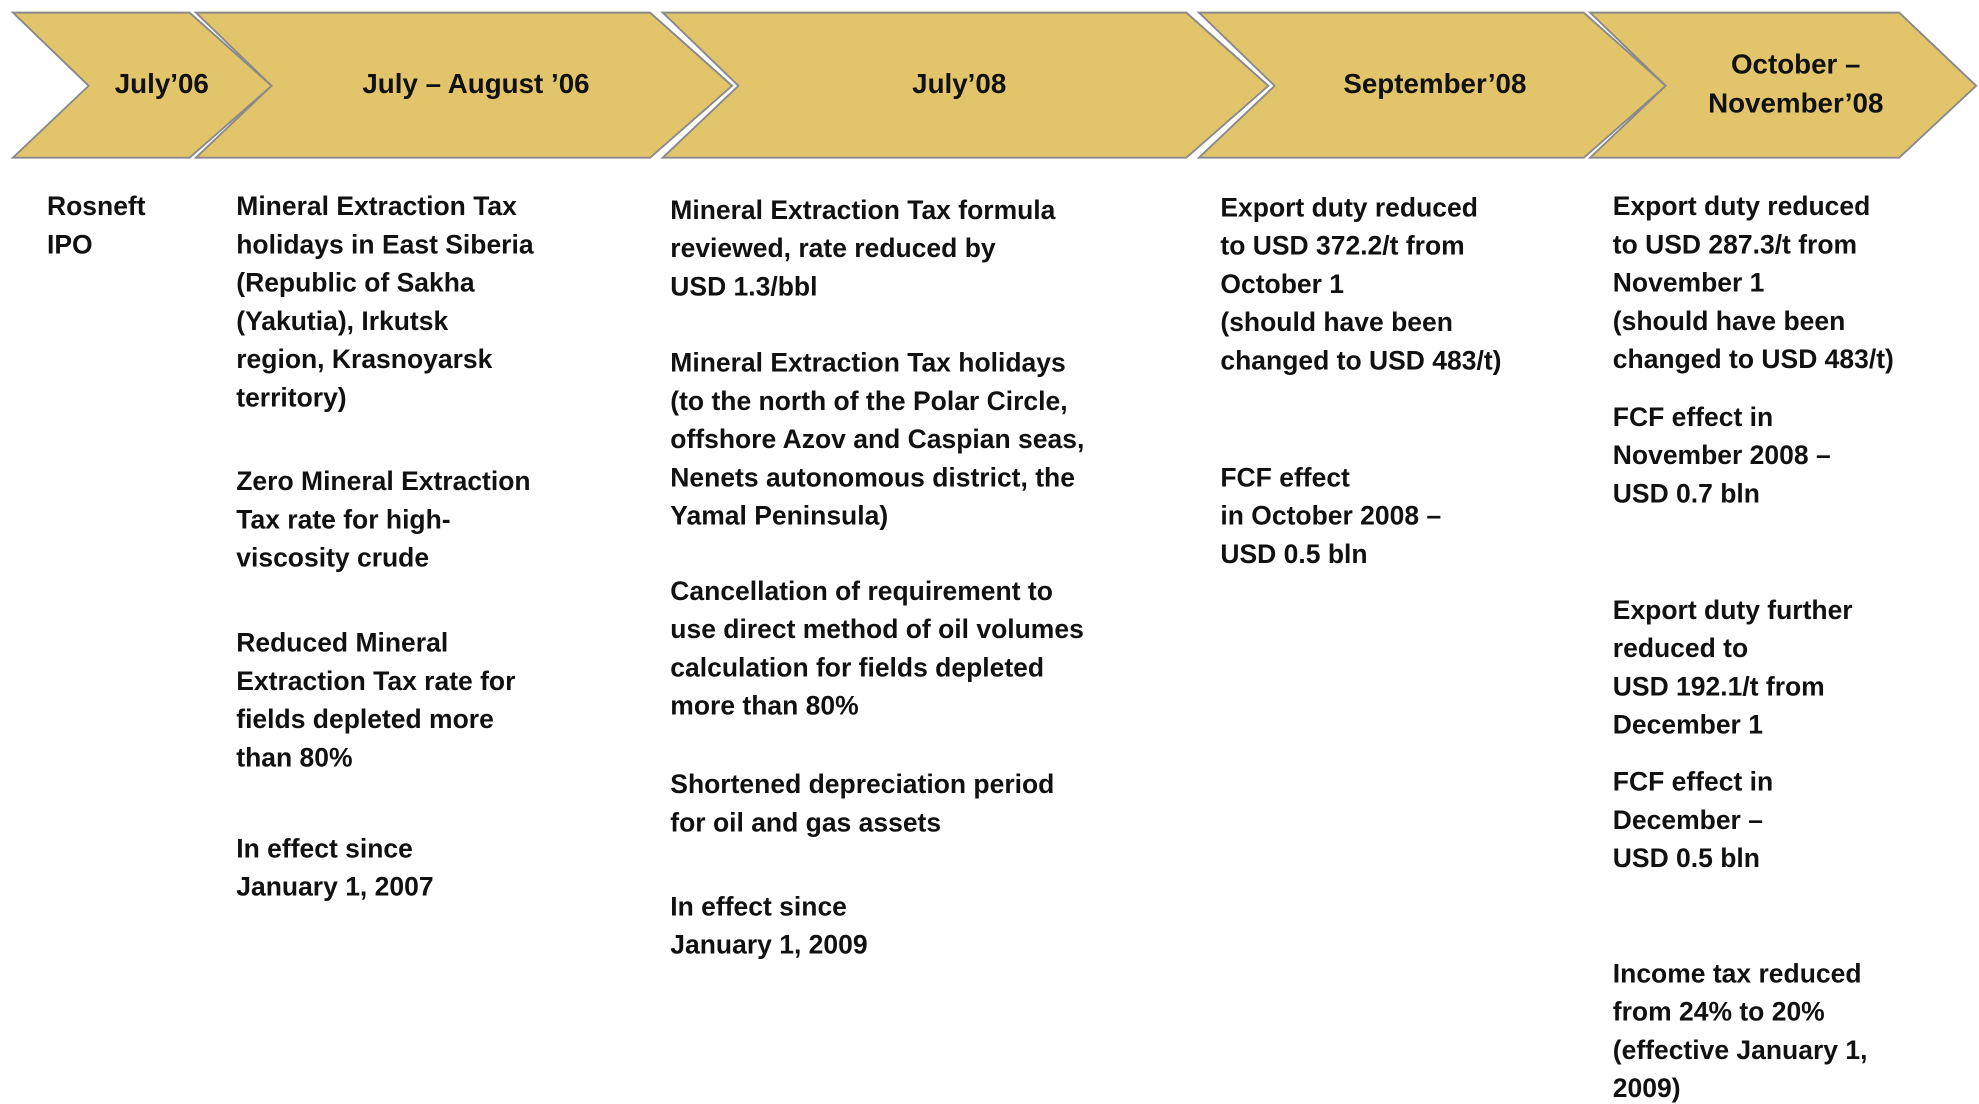 The image size is (1979, 1104). I want to click on item-text: Reduced Mineral, so click(342, 643).